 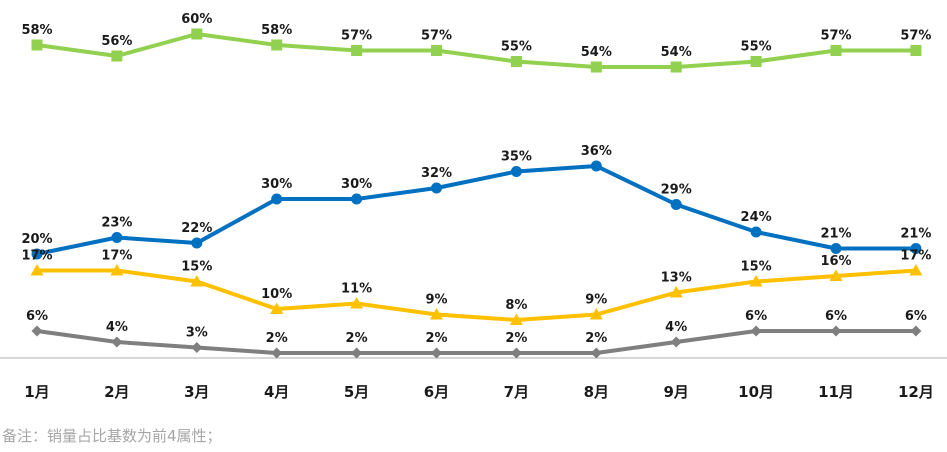 I want to click on series-gray-line, so click(x=476, y=342).